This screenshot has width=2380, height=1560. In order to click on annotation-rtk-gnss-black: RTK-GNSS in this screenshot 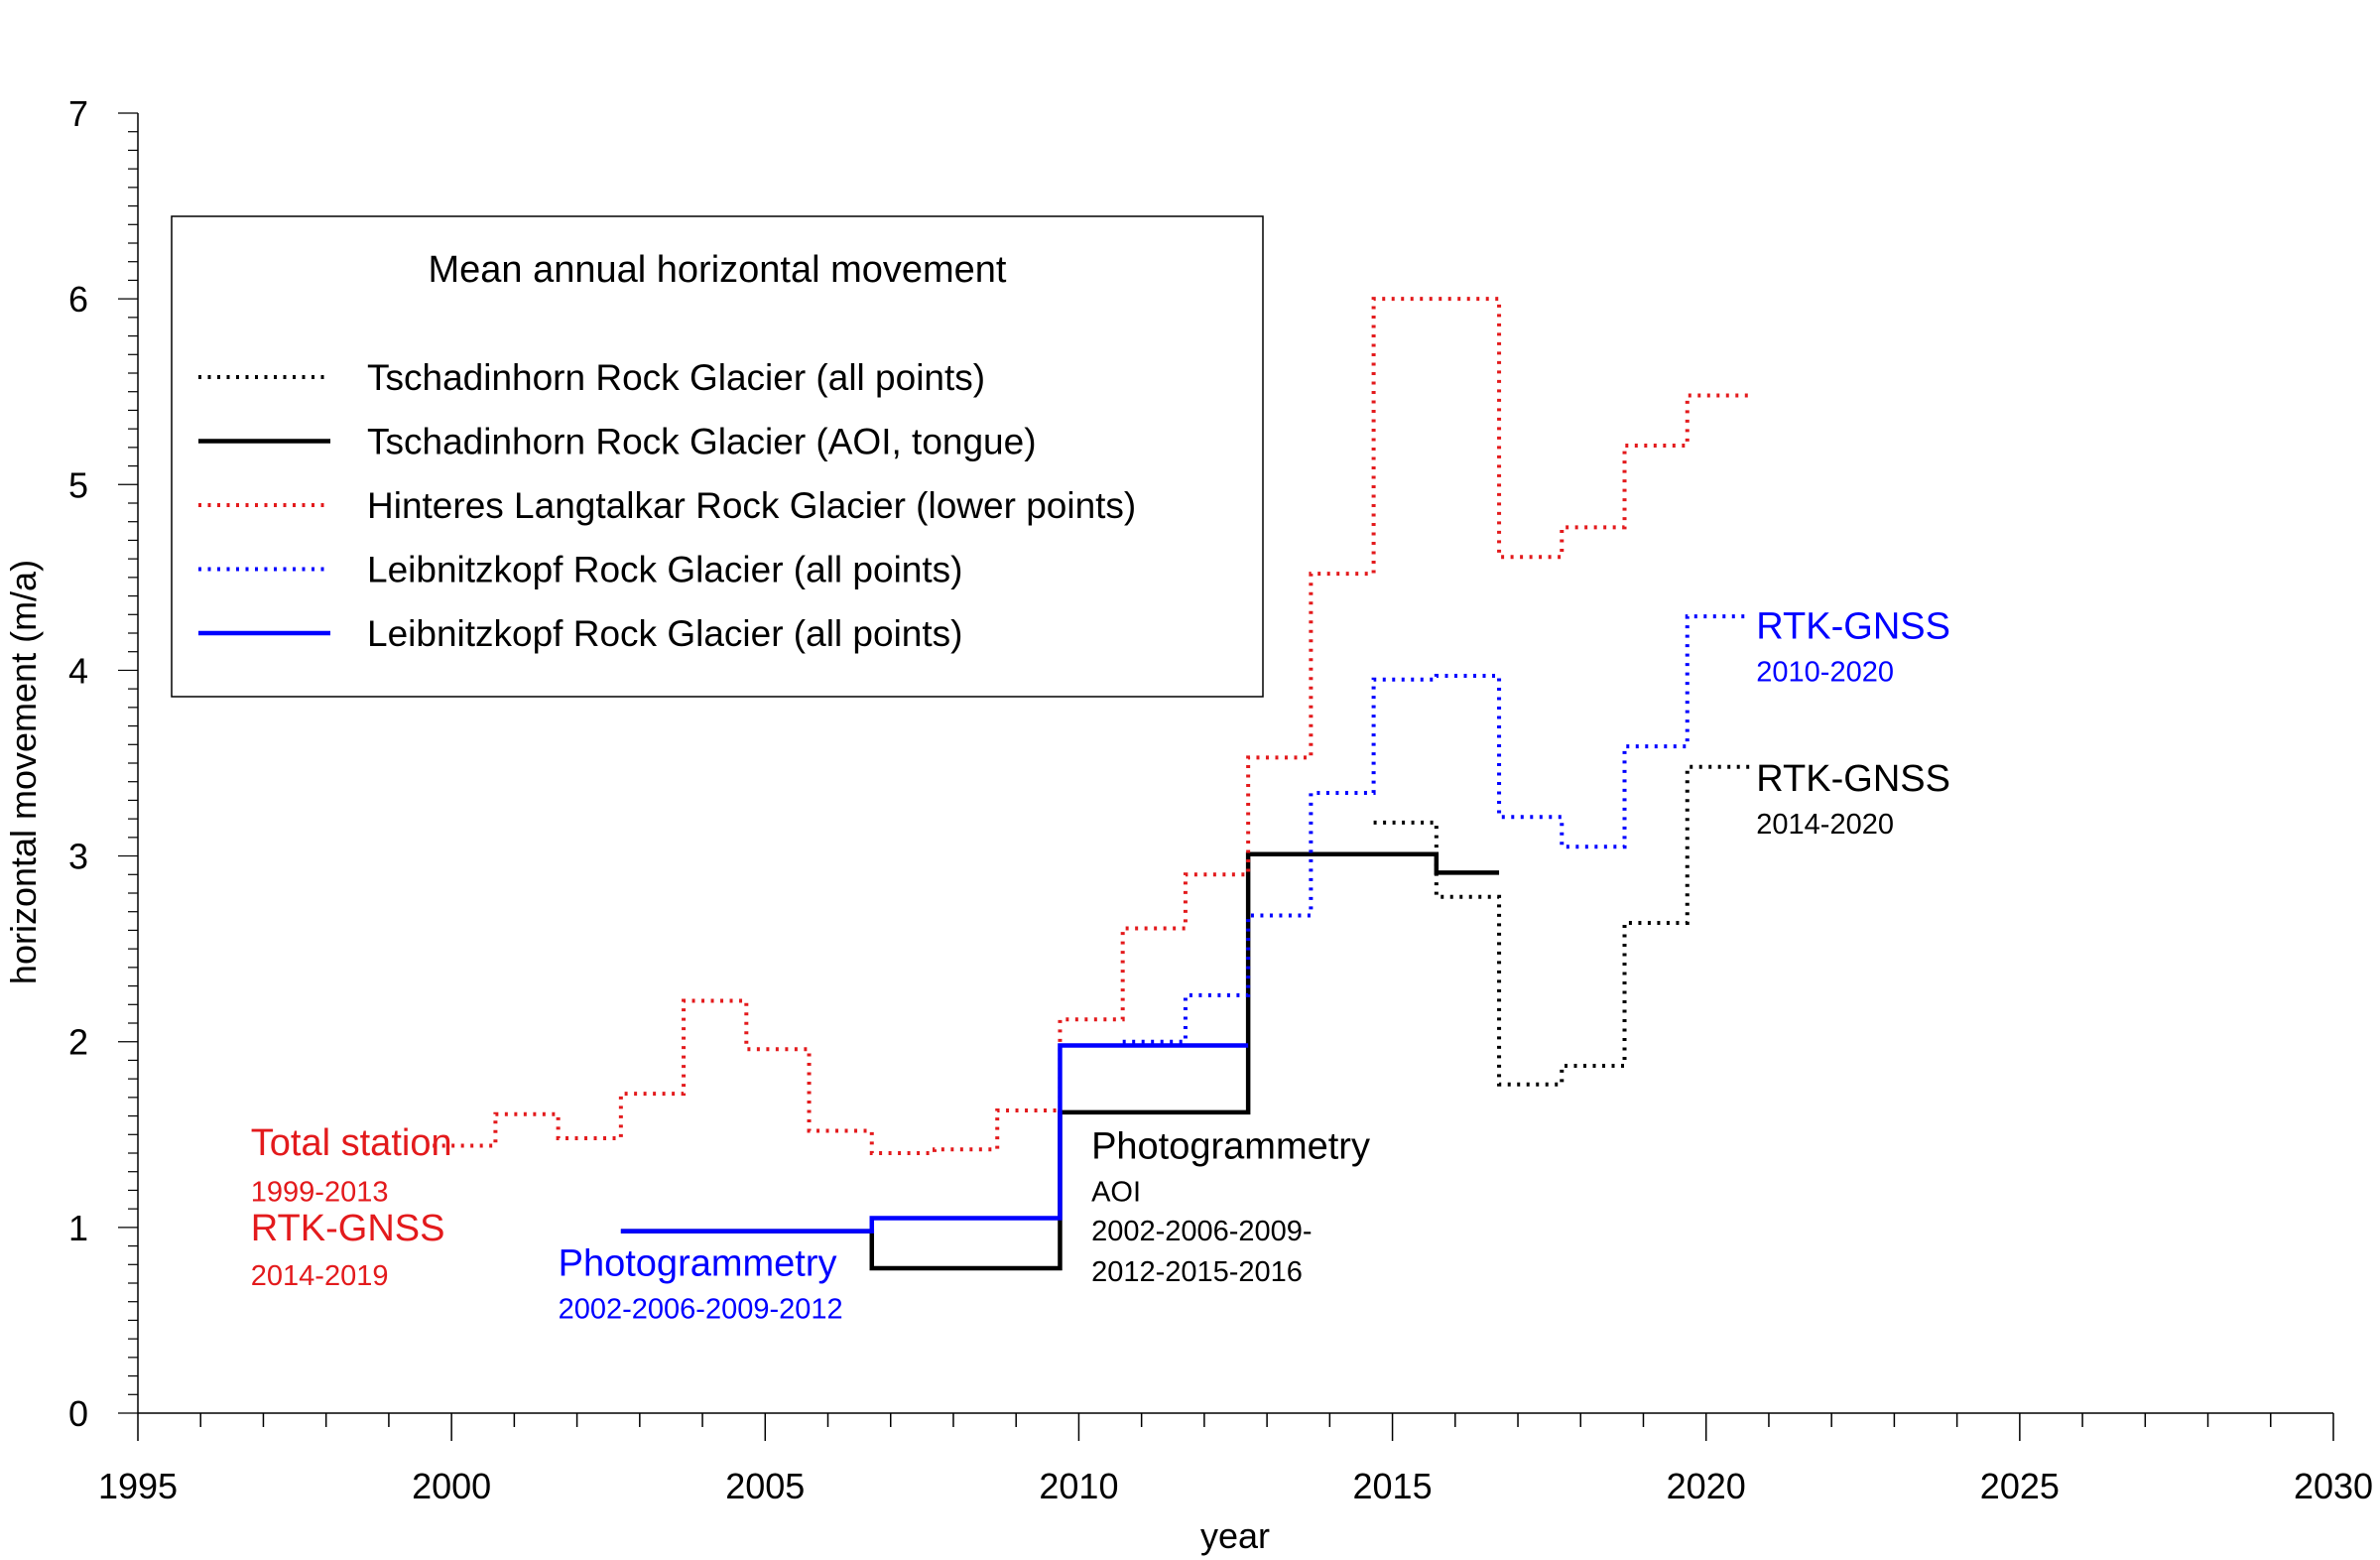, I will do `click(1853, 779)`.